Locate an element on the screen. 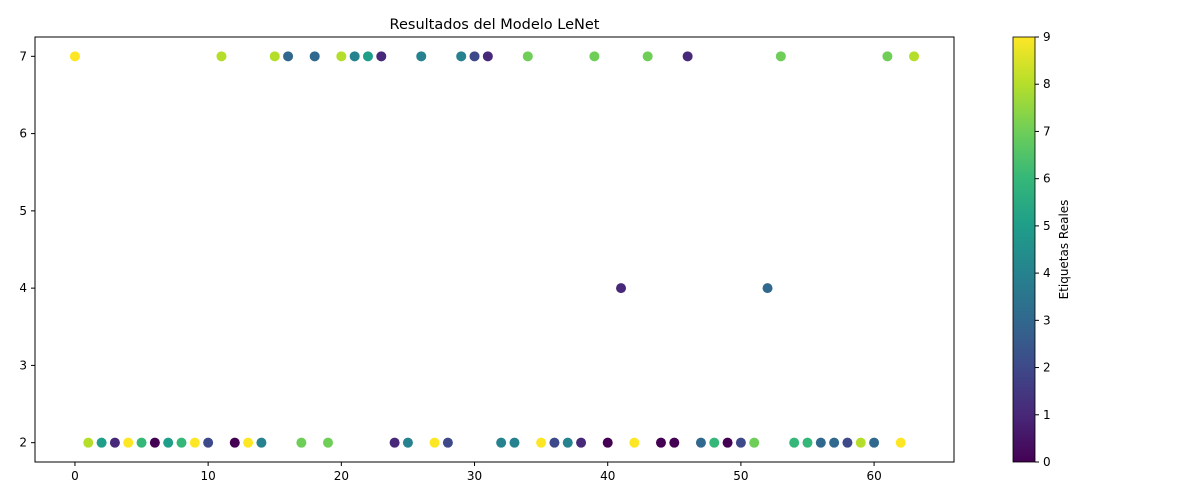 The image size is (1200, 500). x-tick-label: 40 is located at coordinates (607, 476).